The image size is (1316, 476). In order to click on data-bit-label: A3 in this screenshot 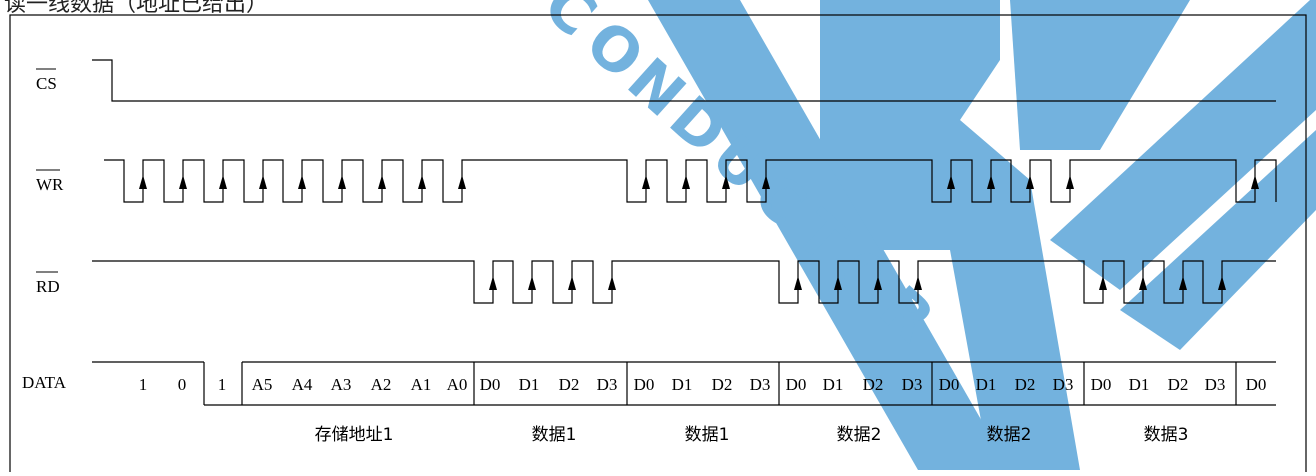, I will do `click(341, 384)`.